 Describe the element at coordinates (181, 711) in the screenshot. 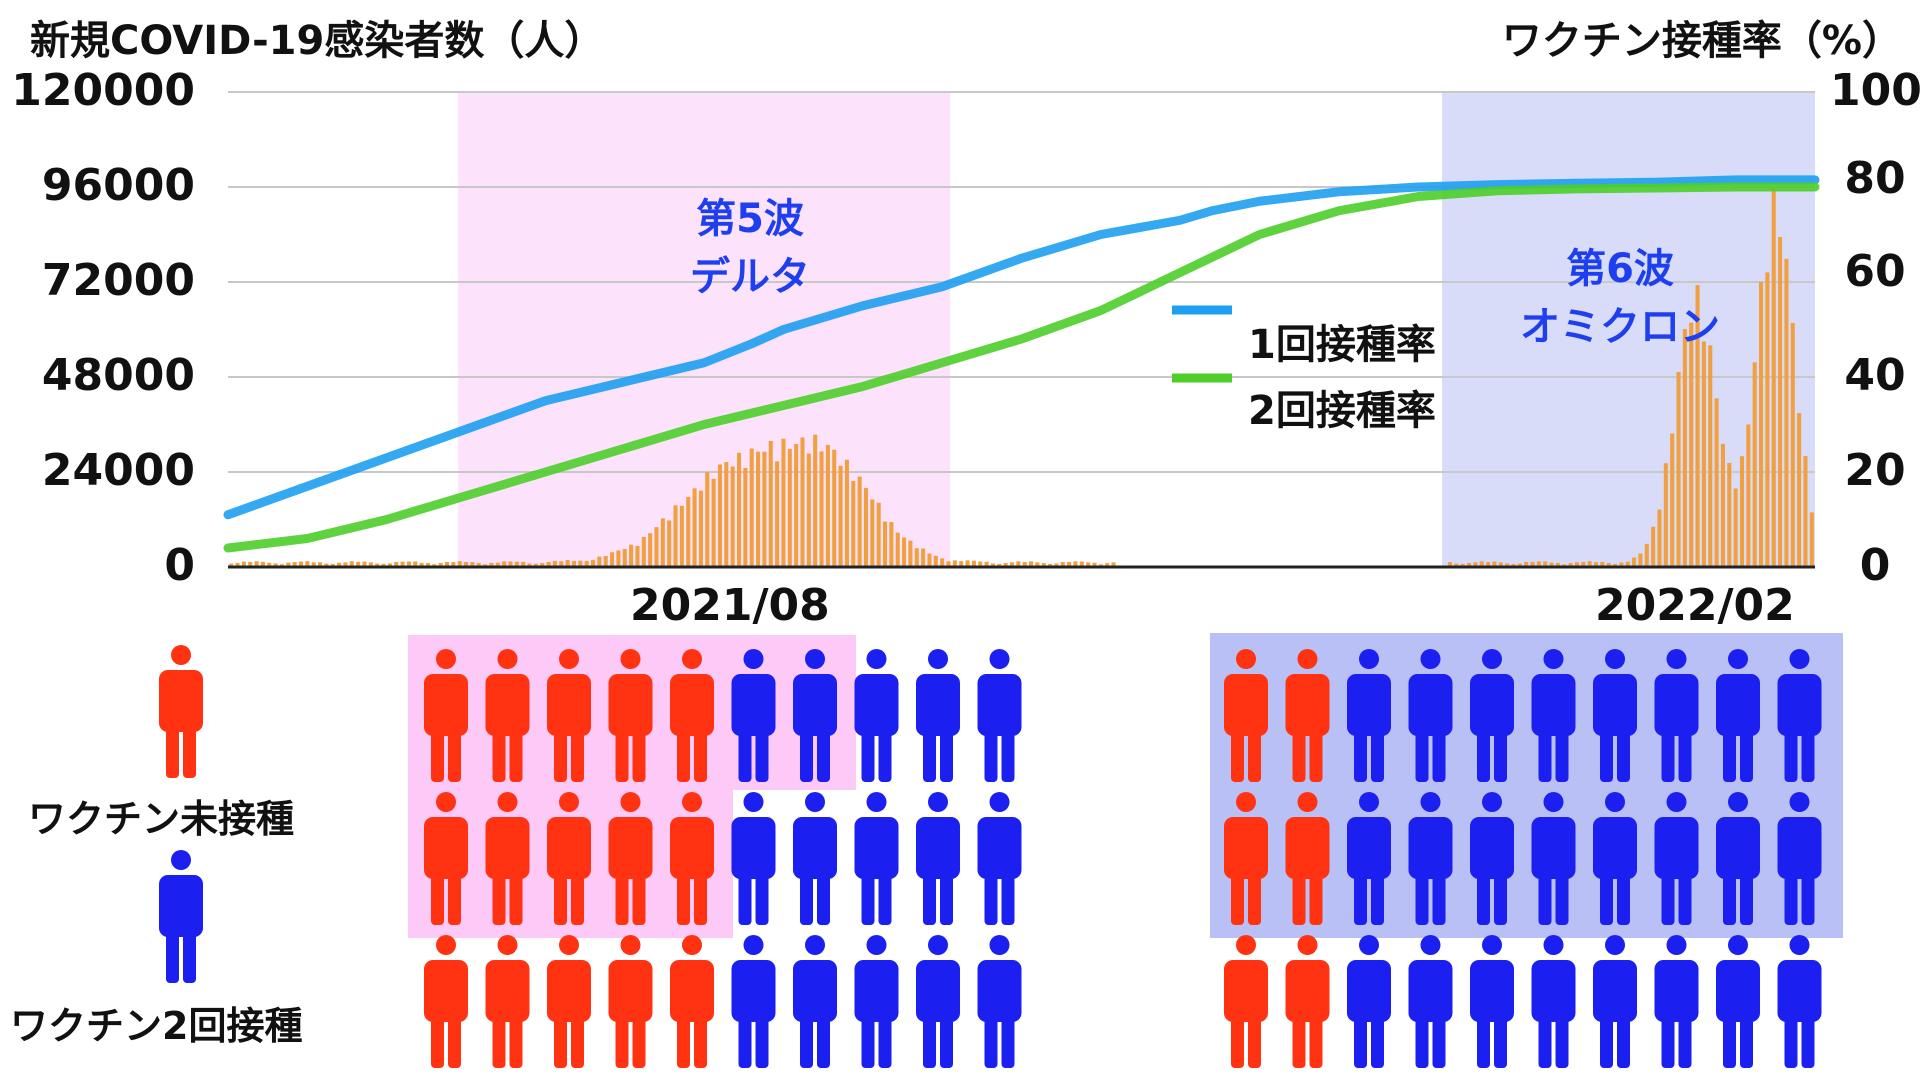

I see `unvaccinated-legend-person-icon` at that location.